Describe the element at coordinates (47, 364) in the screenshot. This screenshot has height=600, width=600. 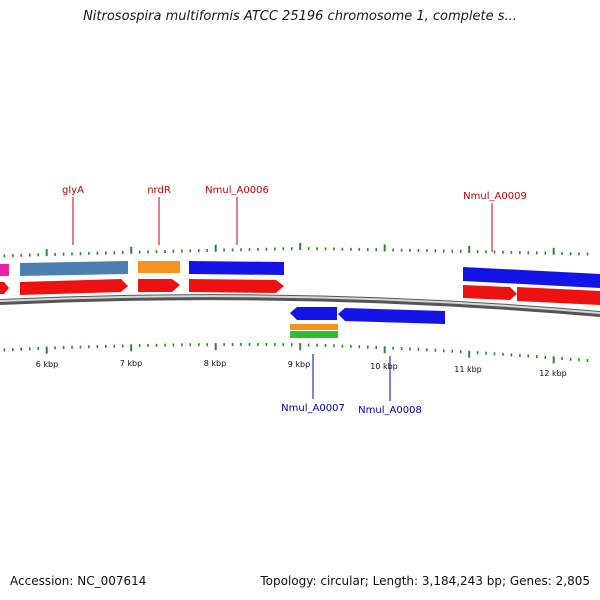
I see `tick-label: 6 kbp` at that location.